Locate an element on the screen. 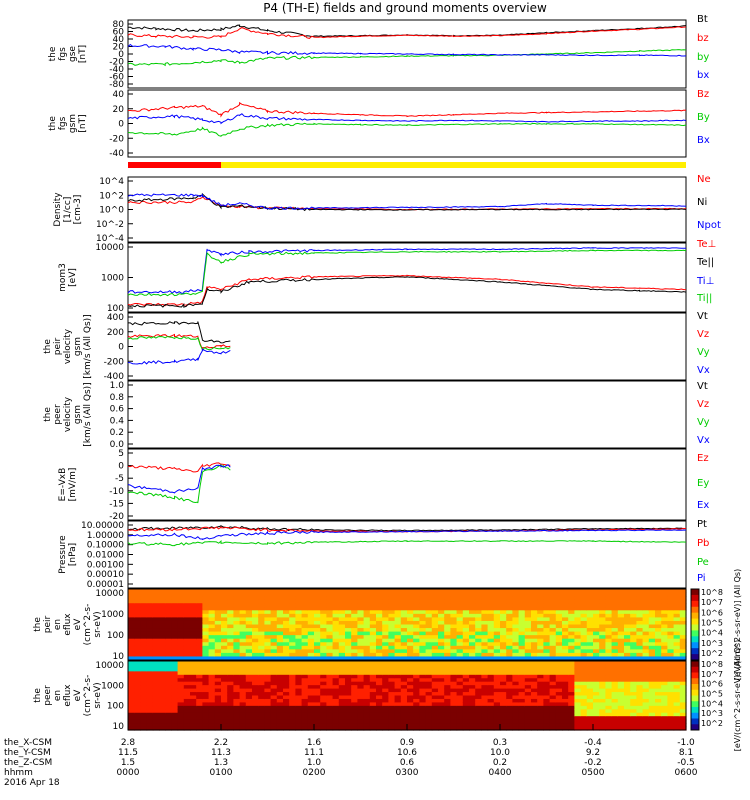 This screenshot has width=750, height=800. legend-peer_vel-2: Vy is located at coordinates (703, 422).